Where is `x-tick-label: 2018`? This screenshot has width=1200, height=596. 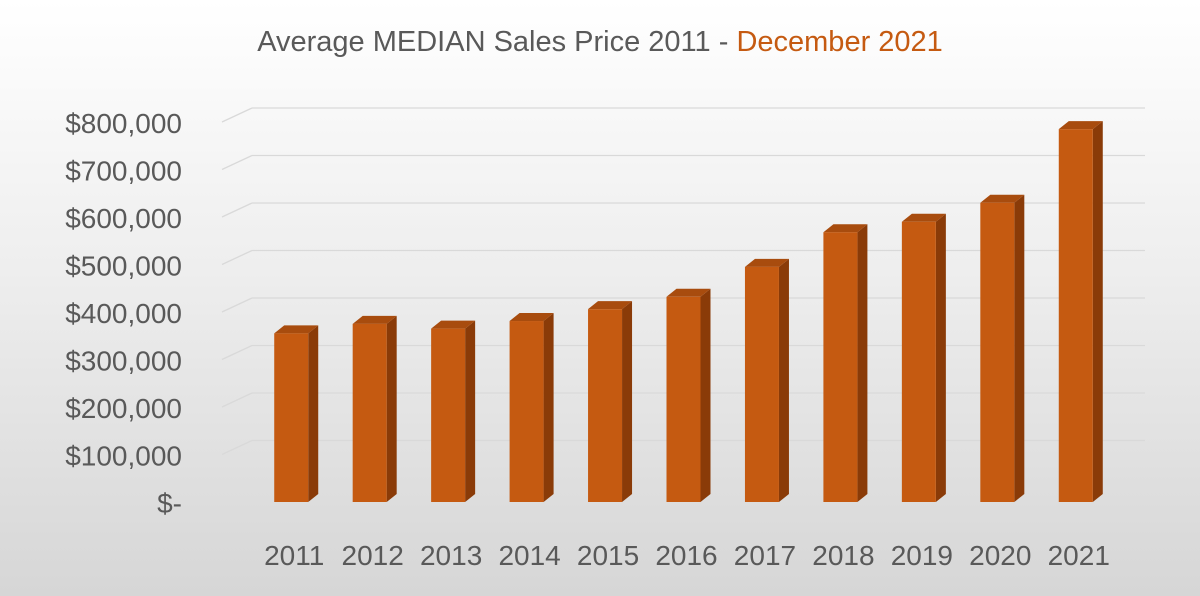
x-tick-label: 2018 is located at coordinates (843, 555).